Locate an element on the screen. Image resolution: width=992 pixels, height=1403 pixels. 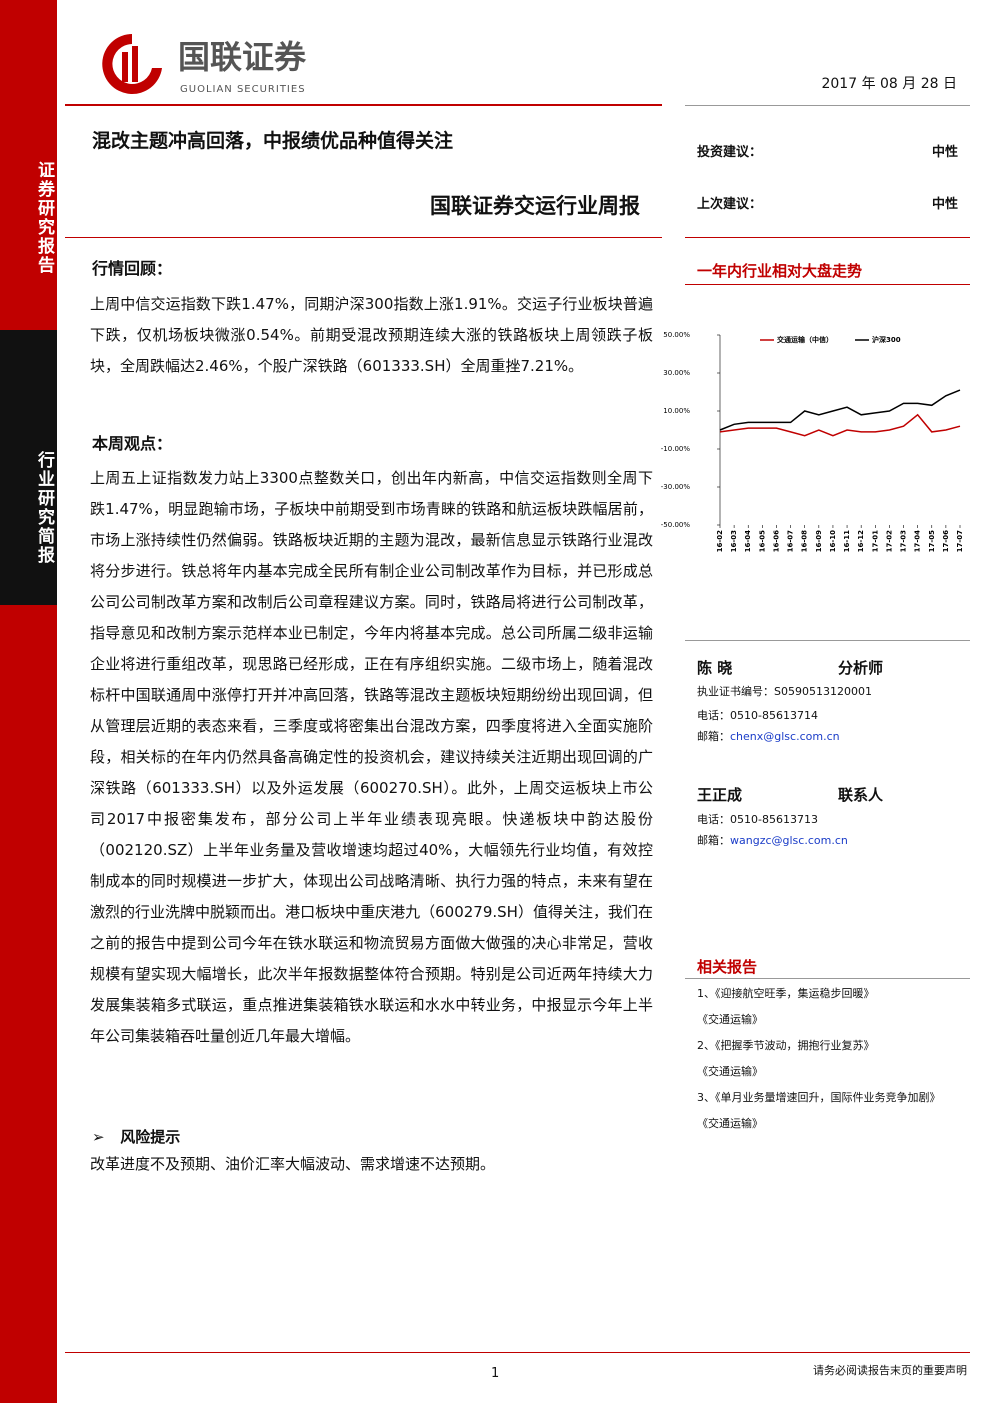
risk-heading: ➢ 风险提示 is located at coordinates (136, 1136).